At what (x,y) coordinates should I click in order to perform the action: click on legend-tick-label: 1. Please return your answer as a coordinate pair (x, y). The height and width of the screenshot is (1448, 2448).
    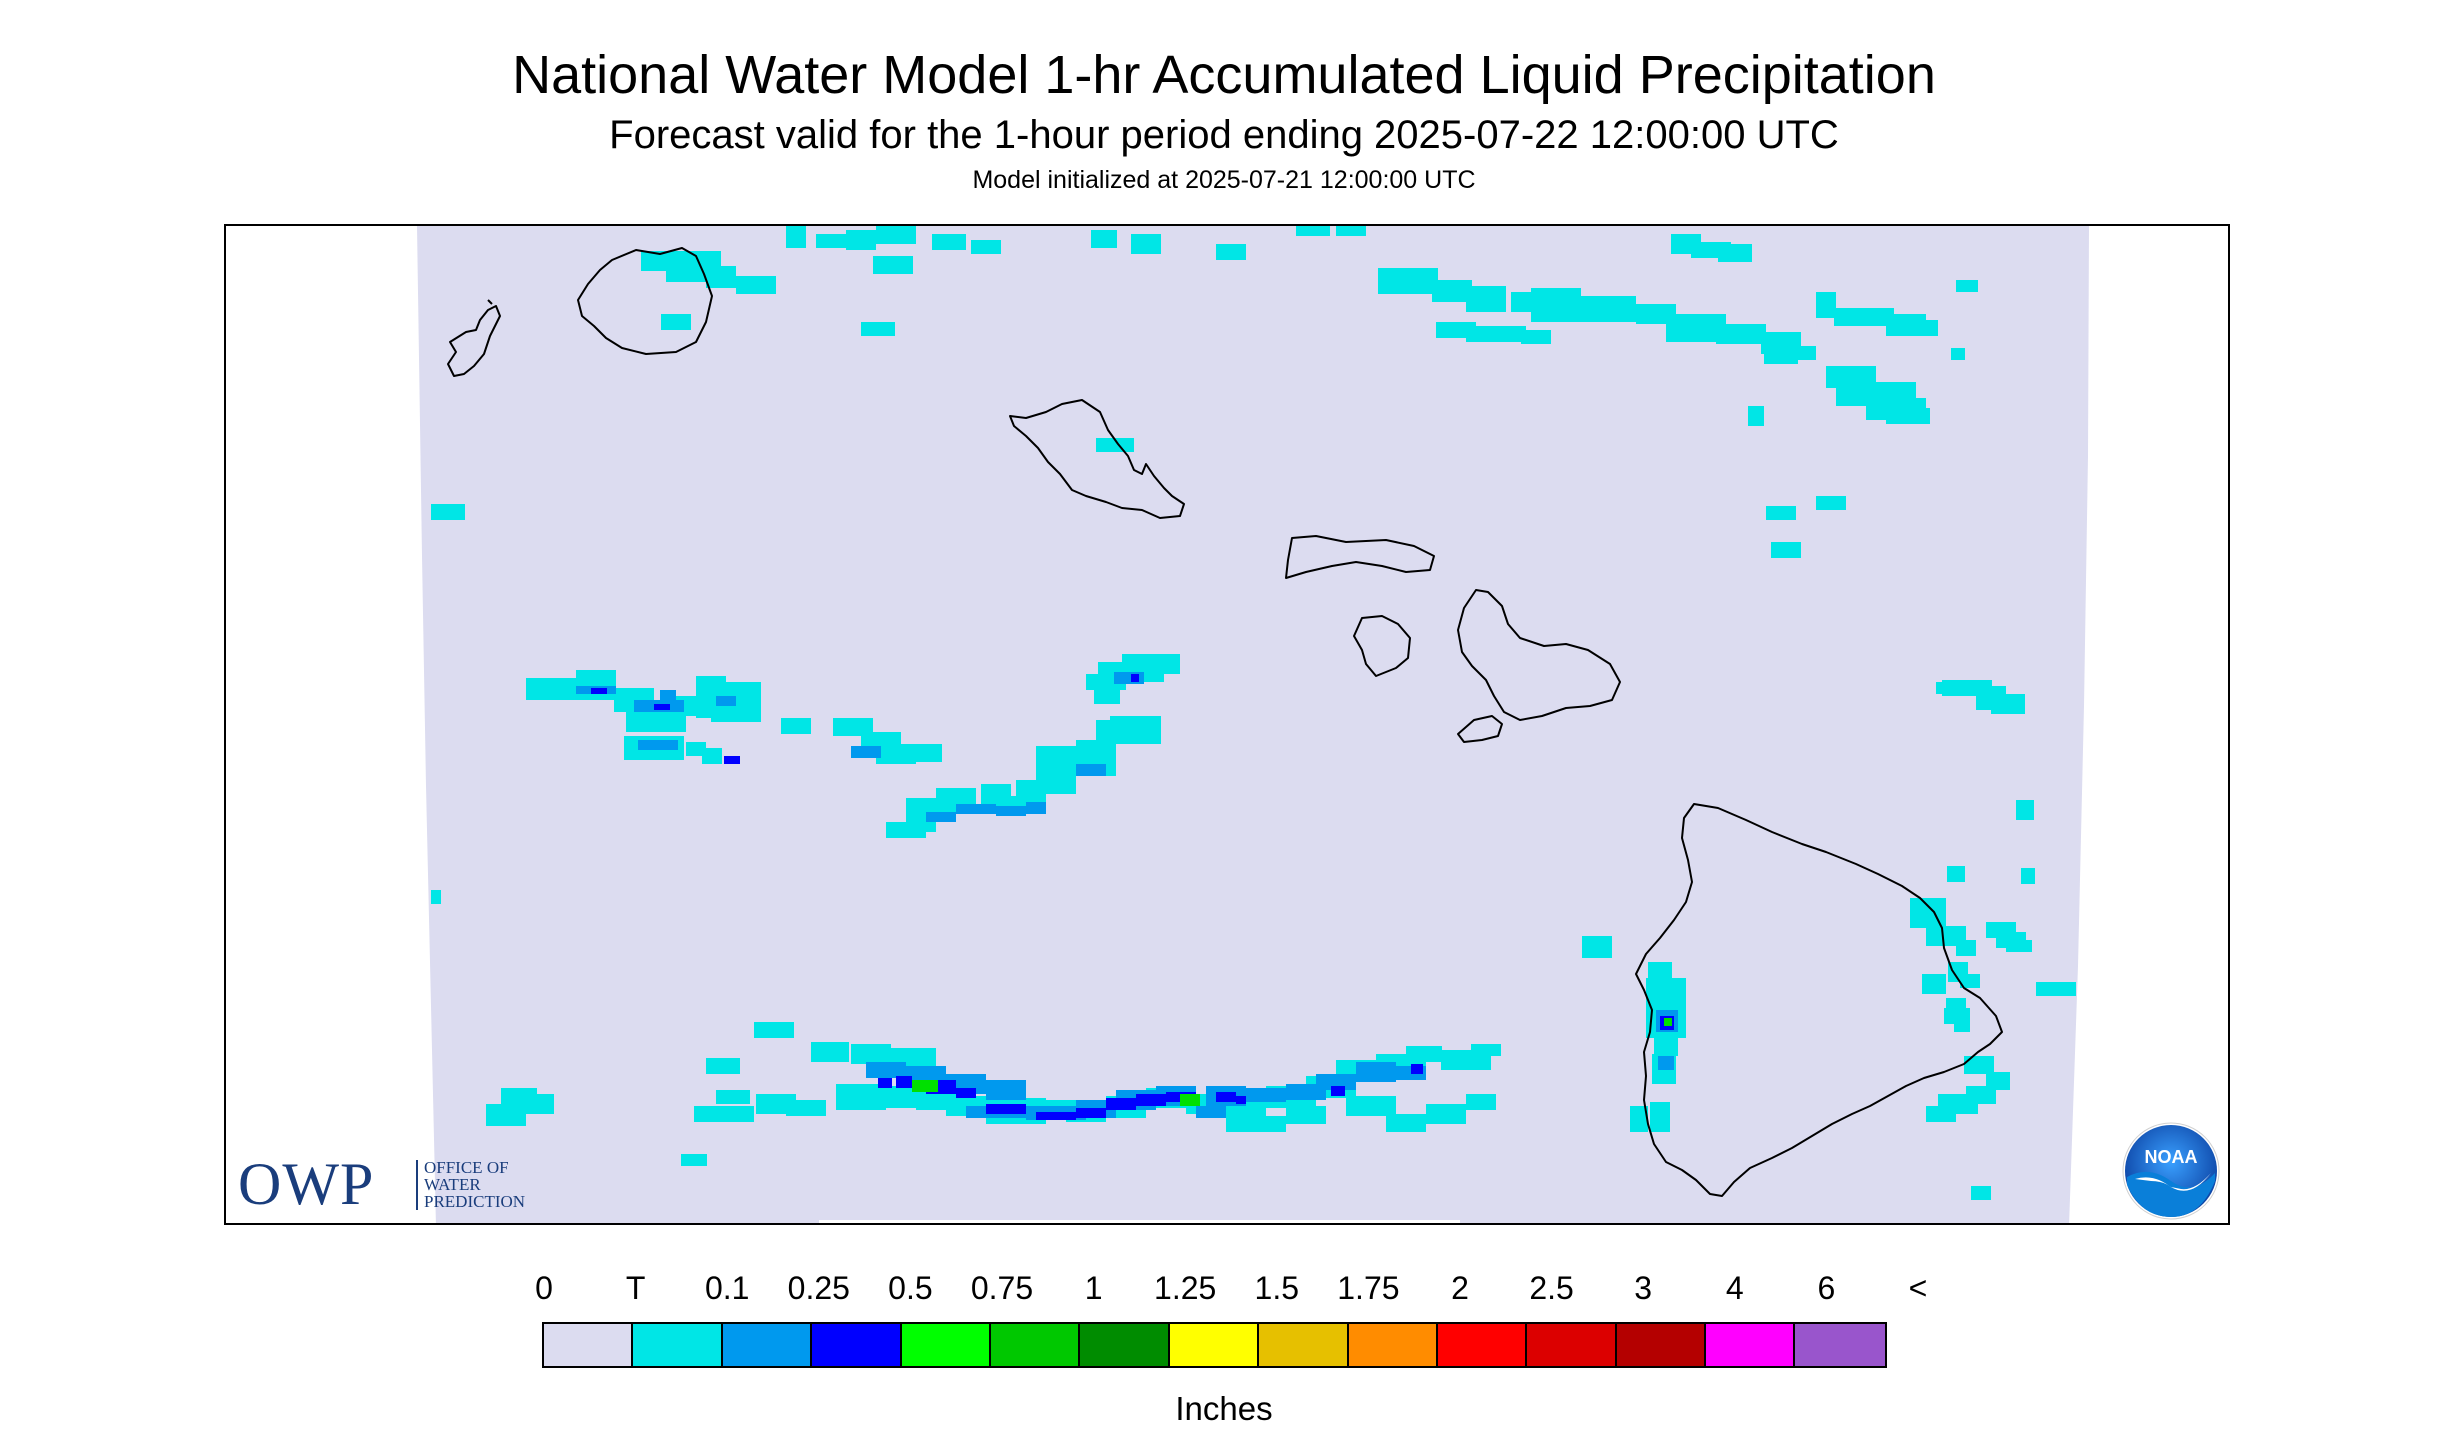
    Looking at the image, I should click on (1093, 1288).